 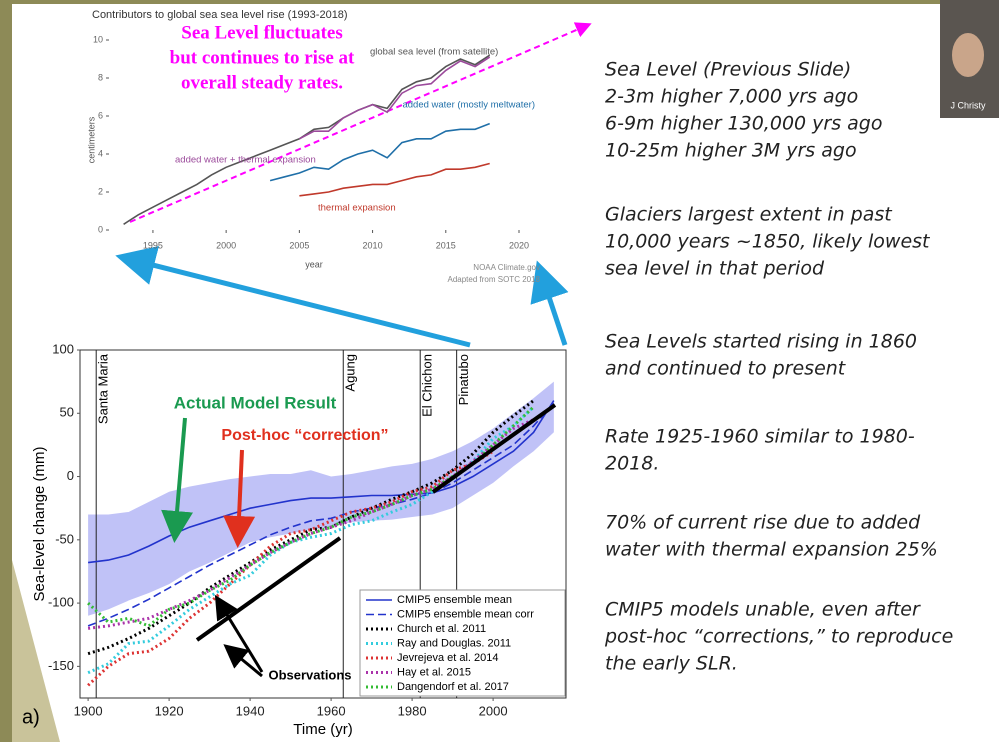 I want to click on x-tick-label: 1900, so click(x=88, y=710).